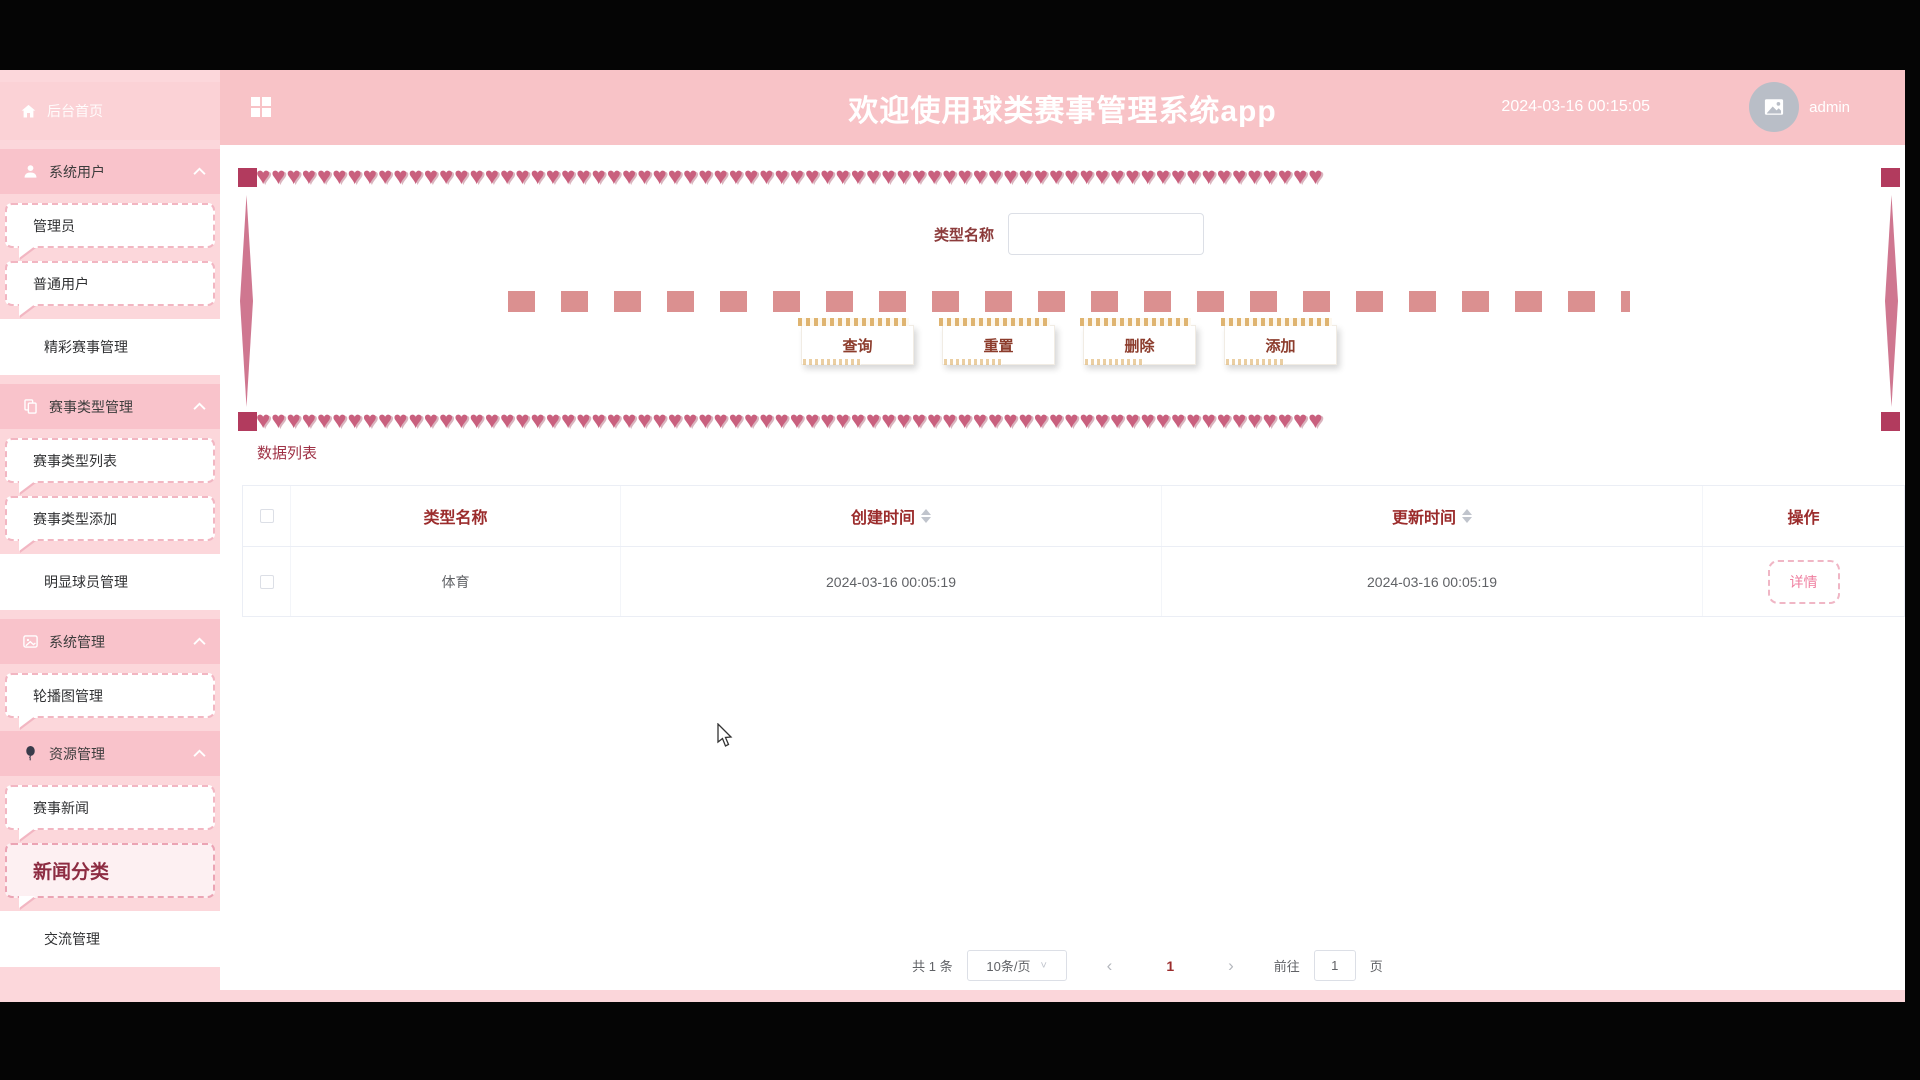 This screenshot has height=1080, width=1920. Describe the element at coordinates (1062, 996) in the screenshot. I see `footer-strip` at that location.